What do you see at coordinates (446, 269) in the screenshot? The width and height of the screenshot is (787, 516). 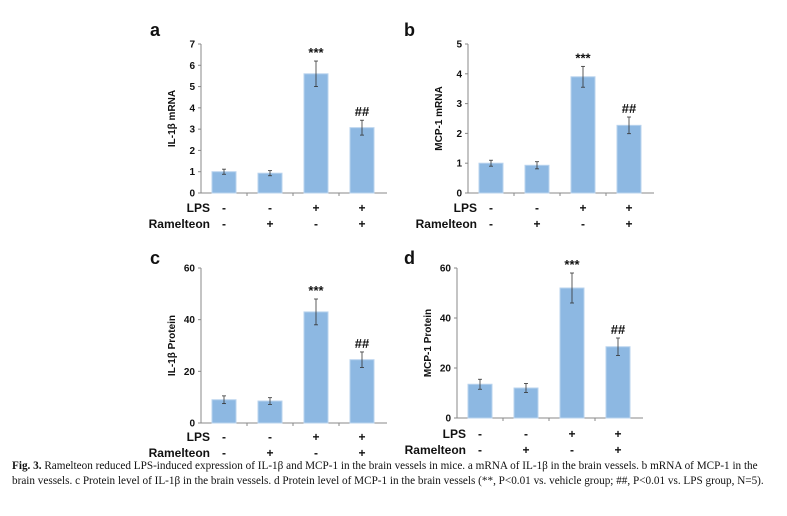 I see `y-tick-label-d: 60` at bounding box center [446, 269].